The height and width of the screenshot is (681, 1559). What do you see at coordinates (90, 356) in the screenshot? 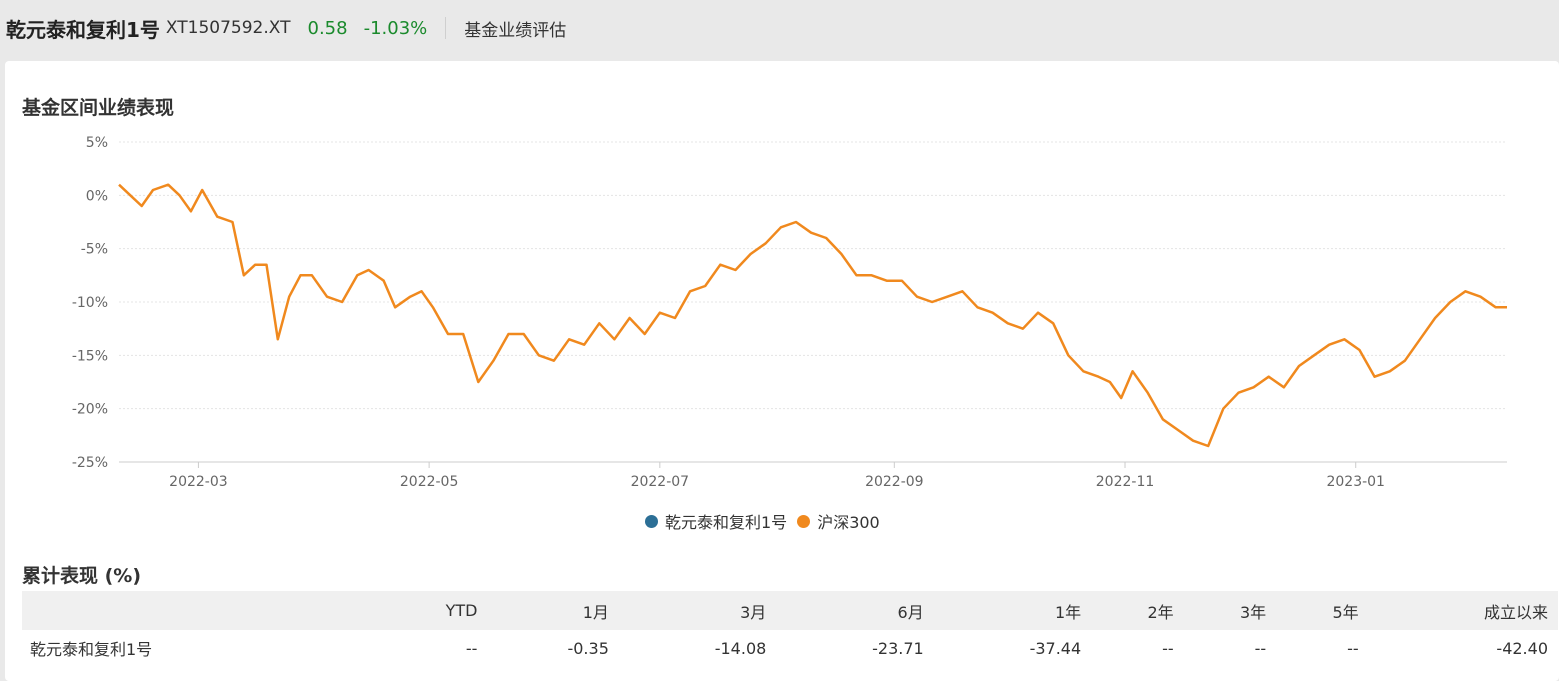
I see `y-tick-label: -15%` at bounding box center [90, 356].